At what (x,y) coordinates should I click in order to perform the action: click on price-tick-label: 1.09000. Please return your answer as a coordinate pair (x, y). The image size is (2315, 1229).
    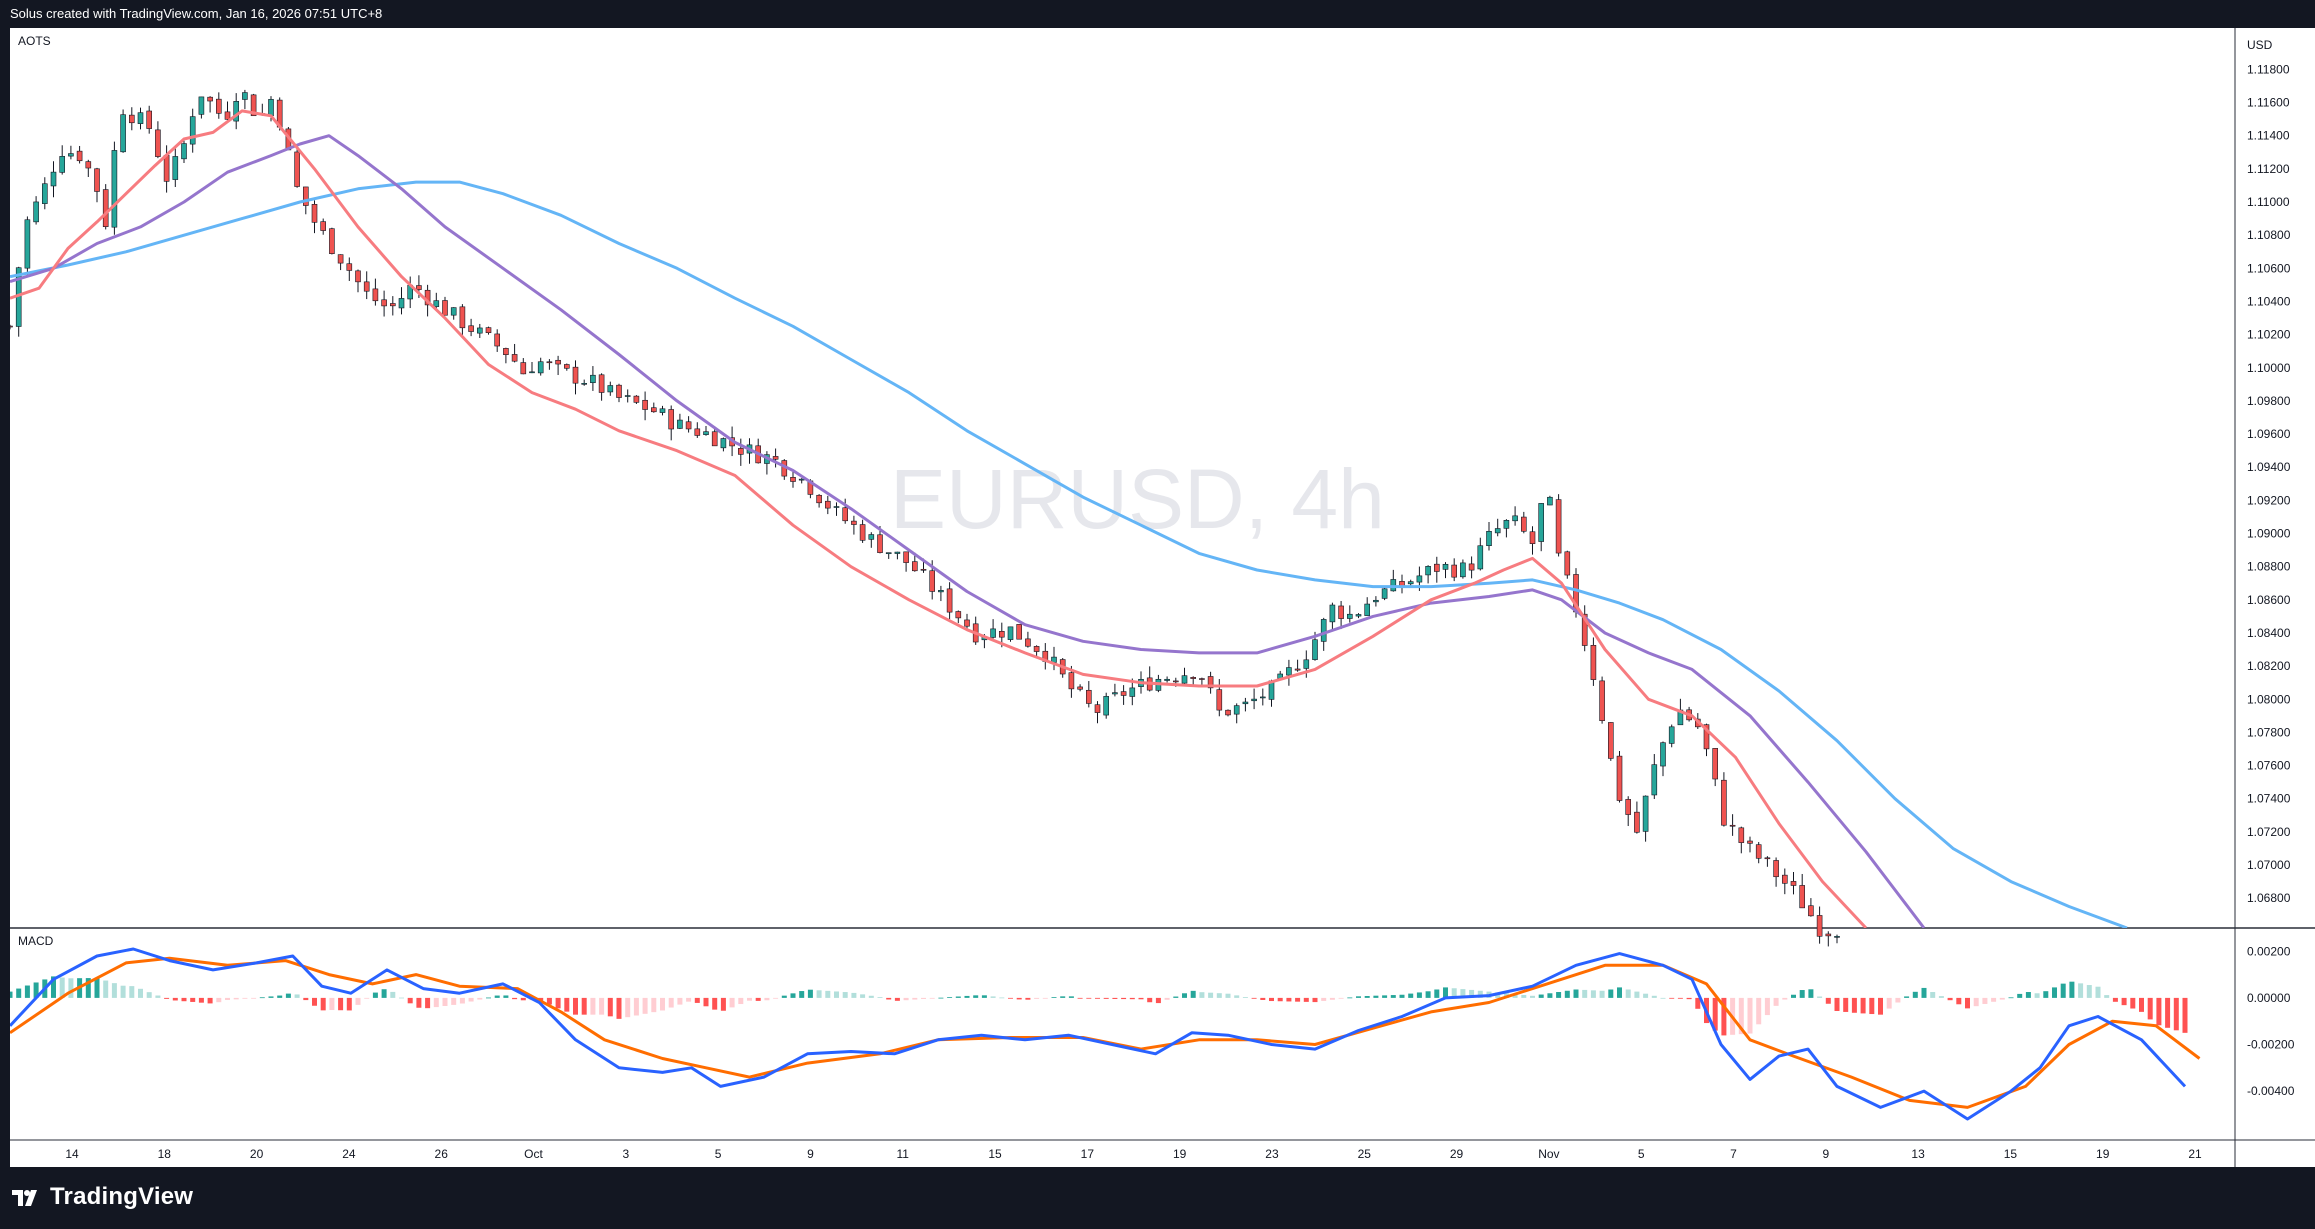
    Looking at the image, I should click on (2269, 534).